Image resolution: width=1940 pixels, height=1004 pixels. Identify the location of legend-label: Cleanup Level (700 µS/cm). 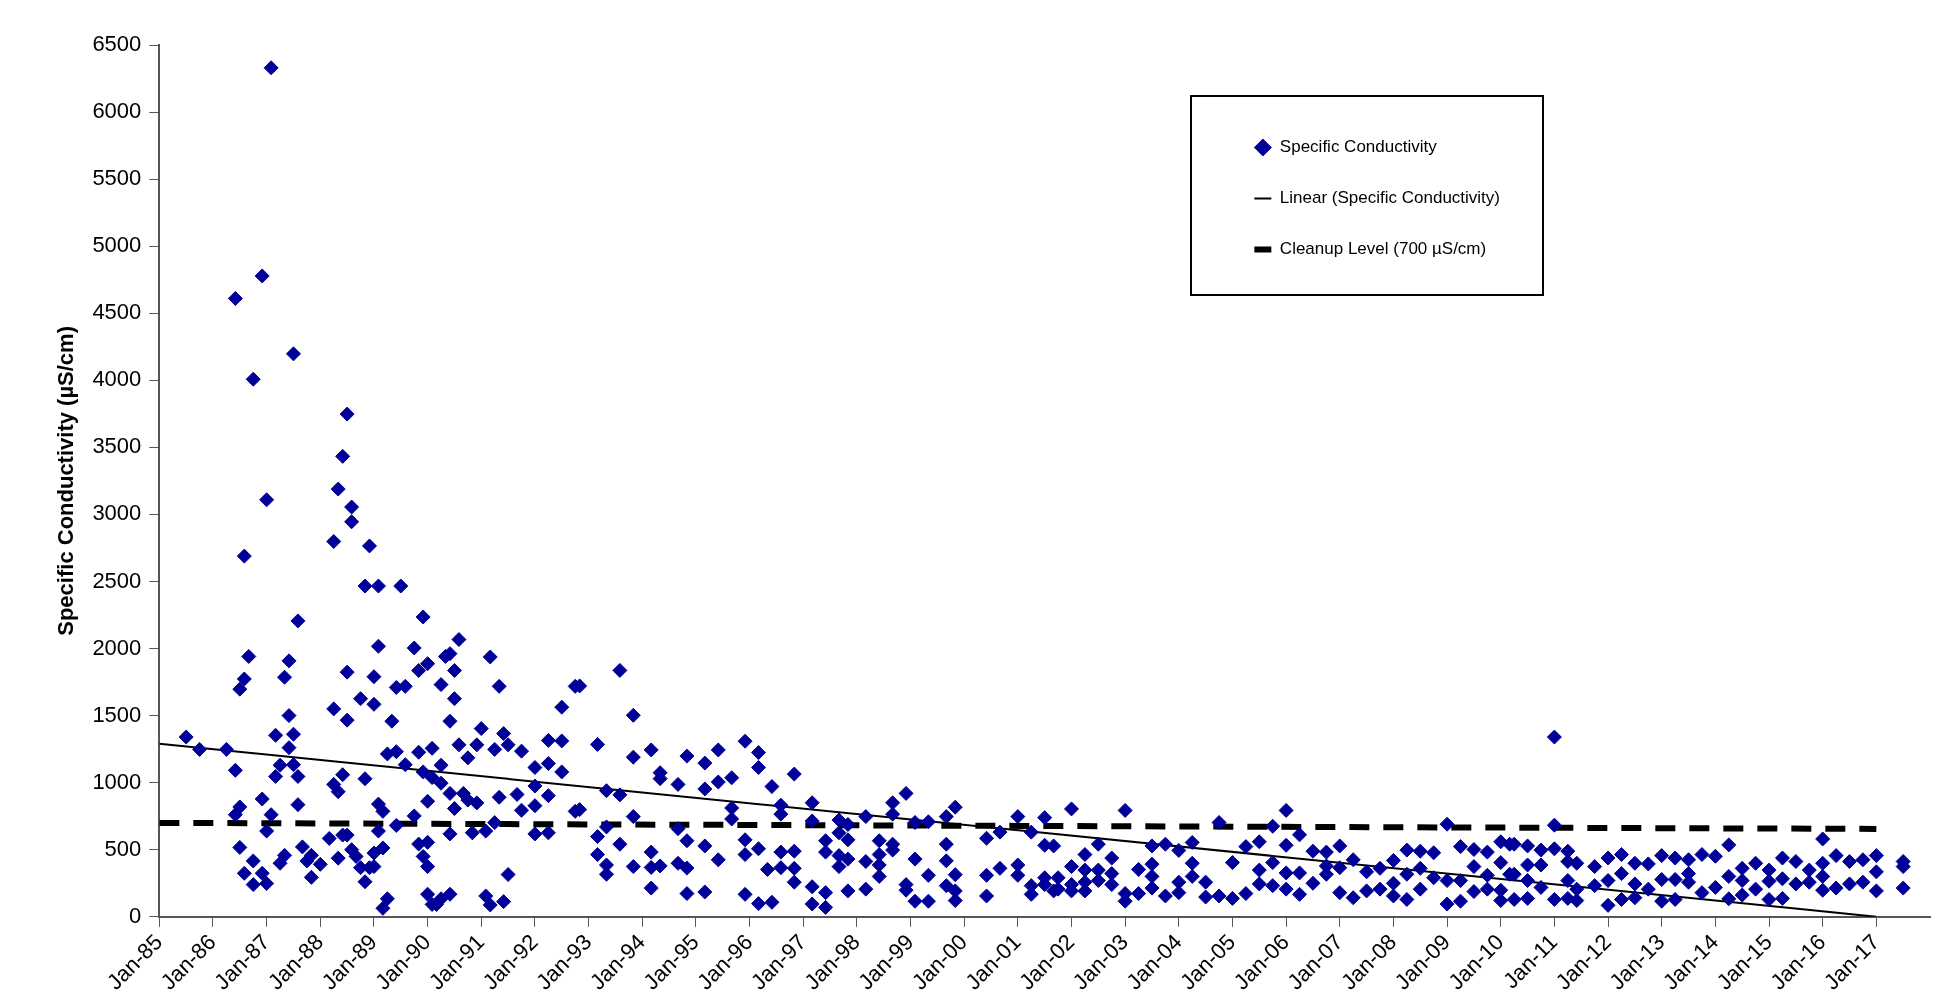
(1383, 249).